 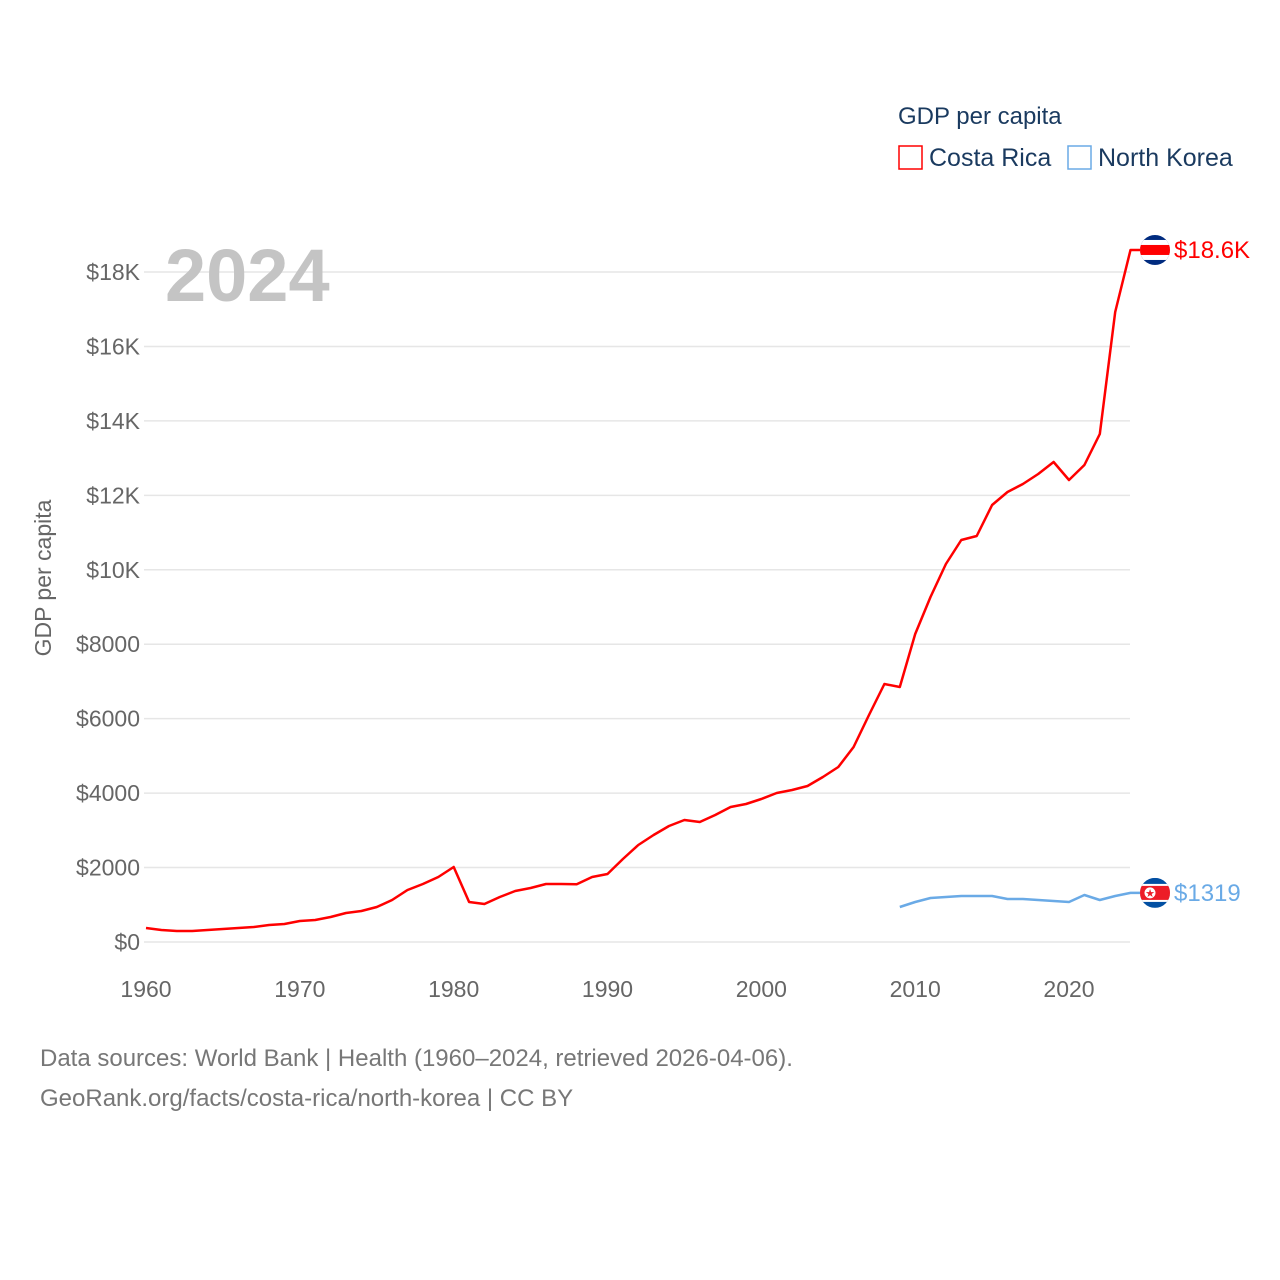 What do you see at coordinates (1207, 893) in the screenshot?
I see `end-value-label: $1319` at bounding box center [1207, 893].